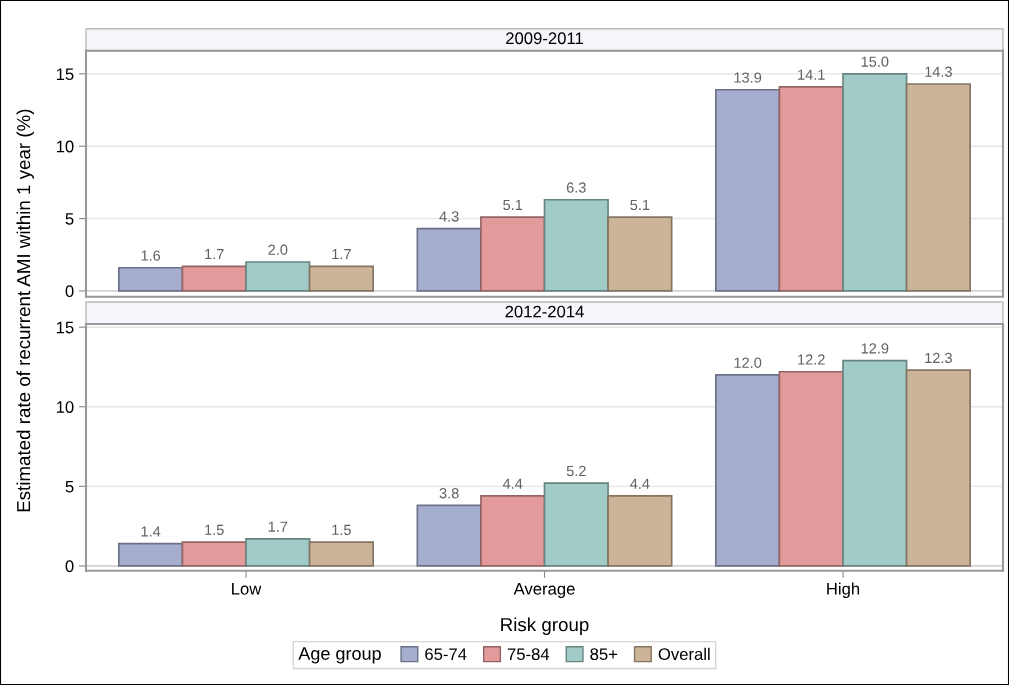 The width and height of the screenshot is (1009, 685). Describe the element at coordinates (576, 187) in the screenshot. I see `data-label: 6.3` at that location.